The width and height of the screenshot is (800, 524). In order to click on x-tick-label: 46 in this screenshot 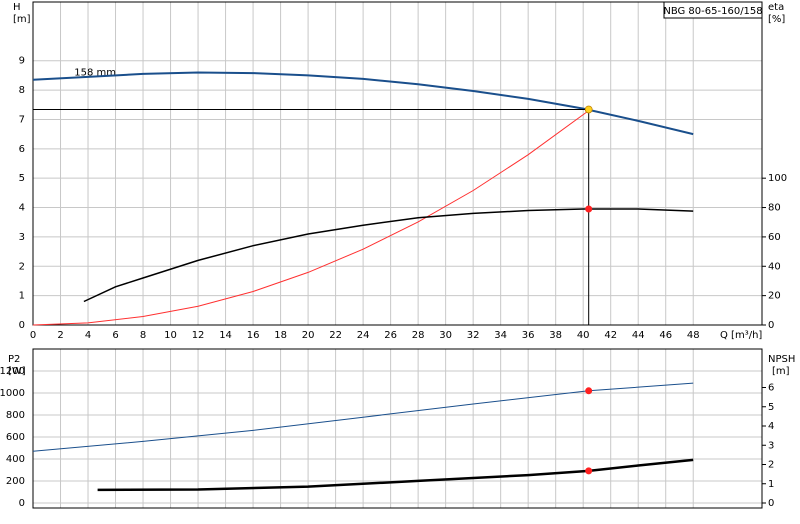, I will do `click(665, 335)`.